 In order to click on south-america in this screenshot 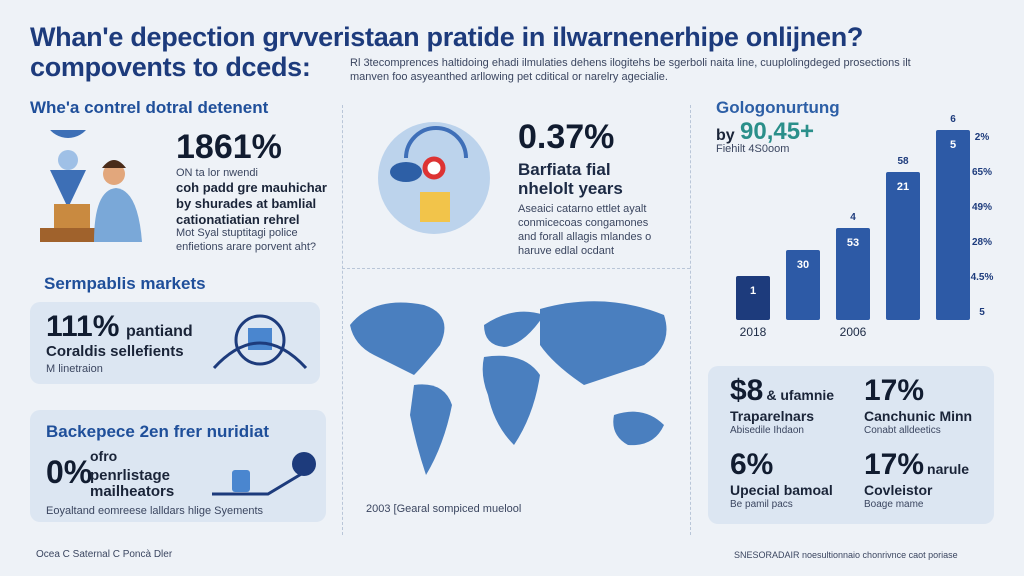, I will do `click(431, 429)`.